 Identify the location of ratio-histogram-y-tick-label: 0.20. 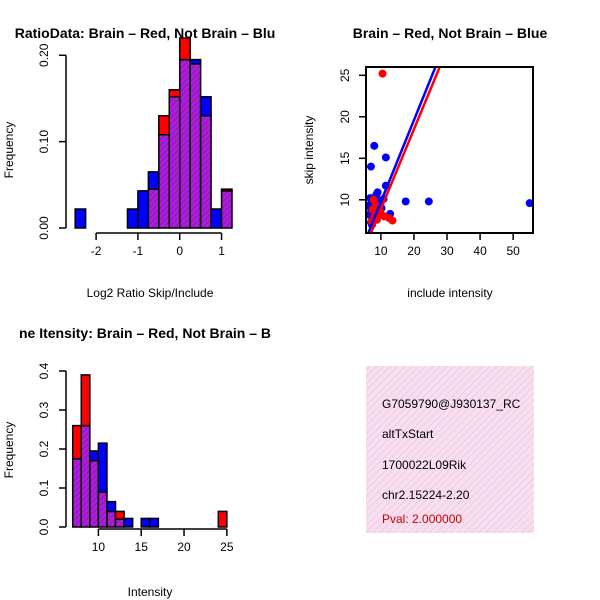
(44, 55).